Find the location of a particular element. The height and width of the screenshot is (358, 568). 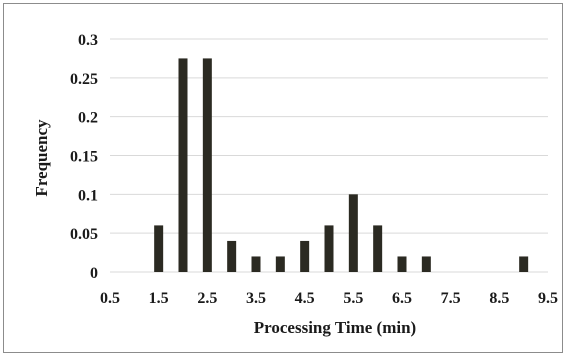

y-tick-label: 0.2 is located at coordinates (88, 118).